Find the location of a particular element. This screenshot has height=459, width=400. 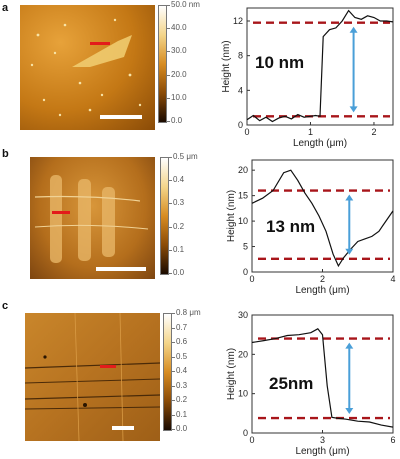

y-tick-label: 12 is located at coordinates (238, 21).